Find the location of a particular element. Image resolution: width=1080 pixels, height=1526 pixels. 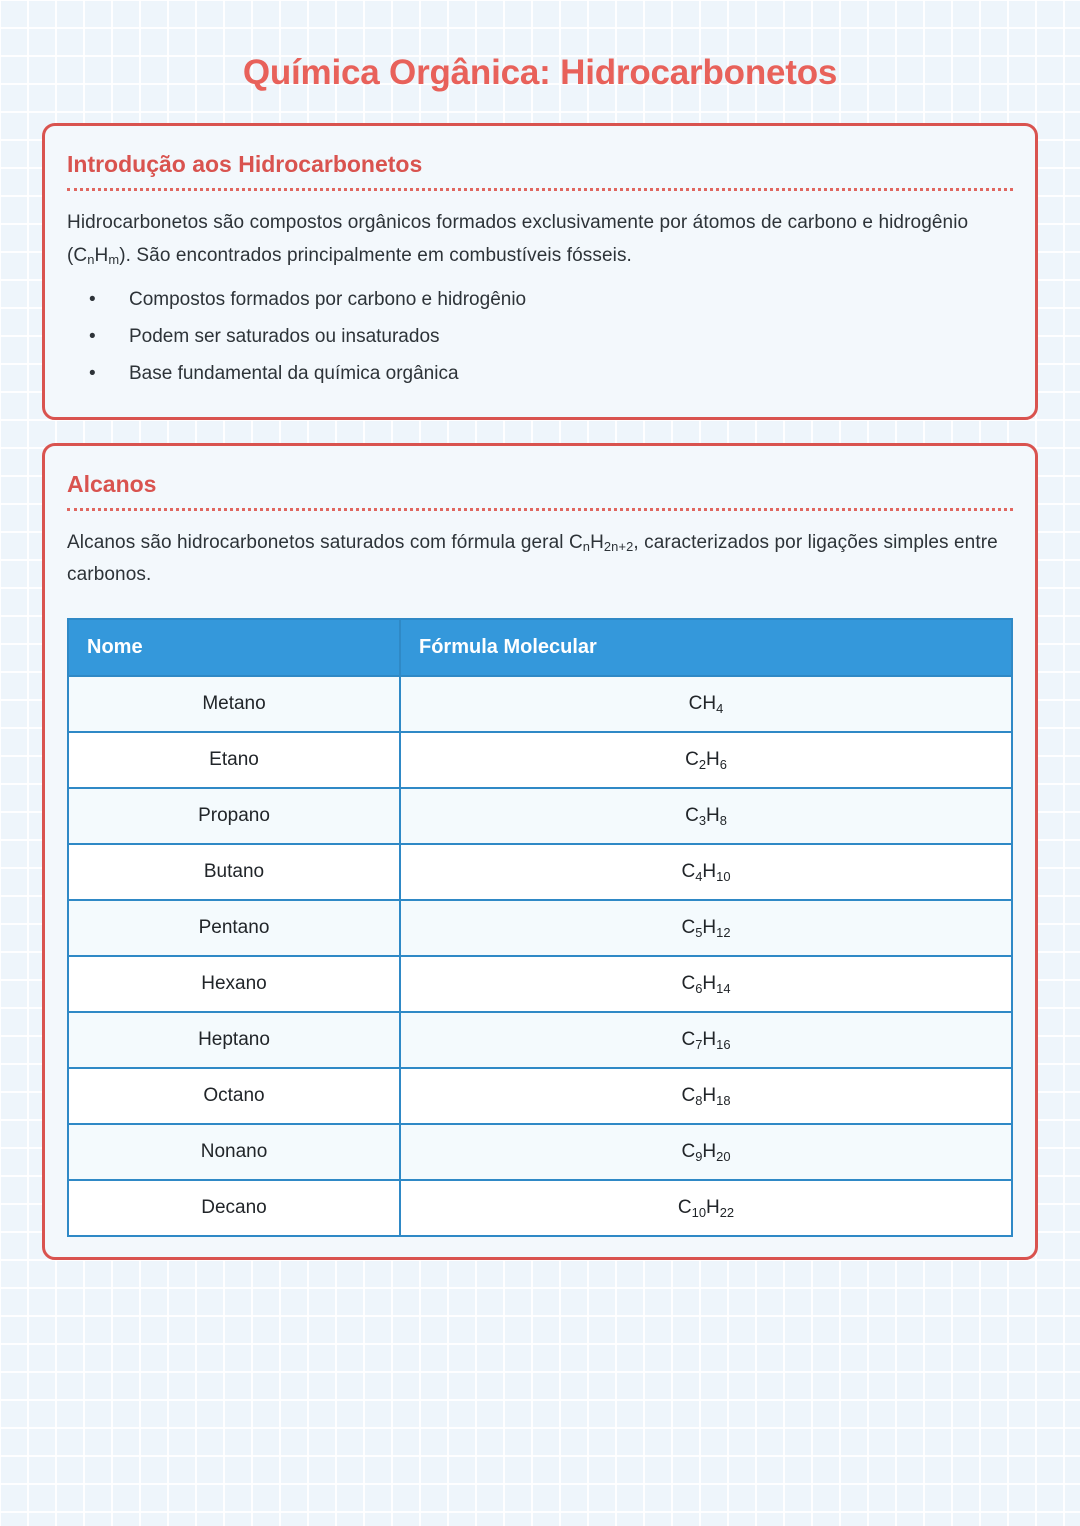

column-header-nome: Nome is located at coordinates (234, 648).